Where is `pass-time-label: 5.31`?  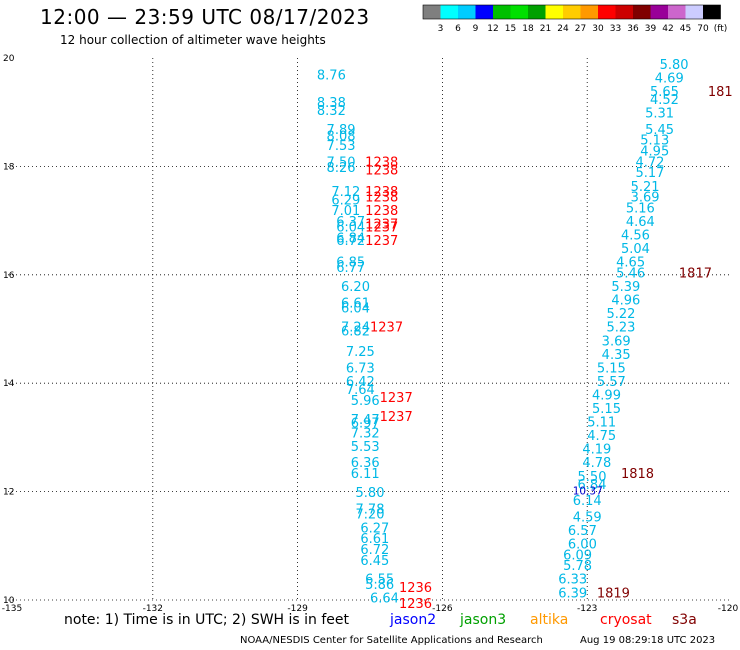 pass-time-label: 5.31 is located at coordinates (659, 114).